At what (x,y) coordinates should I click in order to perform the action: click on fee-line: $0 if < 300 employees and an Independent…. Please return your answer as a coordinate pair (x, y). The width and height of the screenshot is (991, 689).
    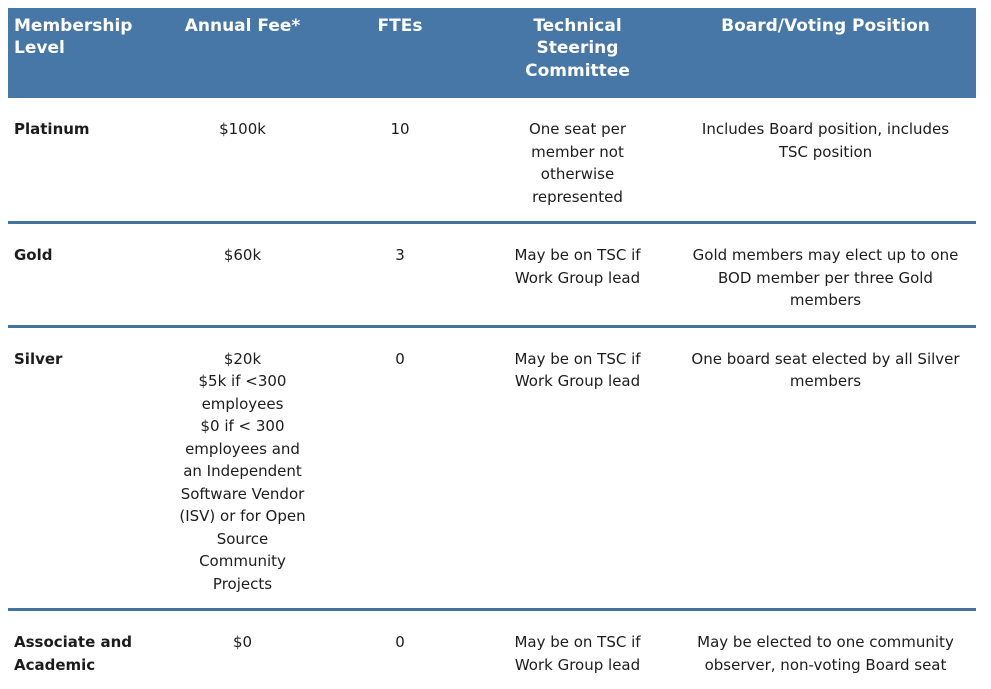
    Looking at the image, I should click on (243, 505).